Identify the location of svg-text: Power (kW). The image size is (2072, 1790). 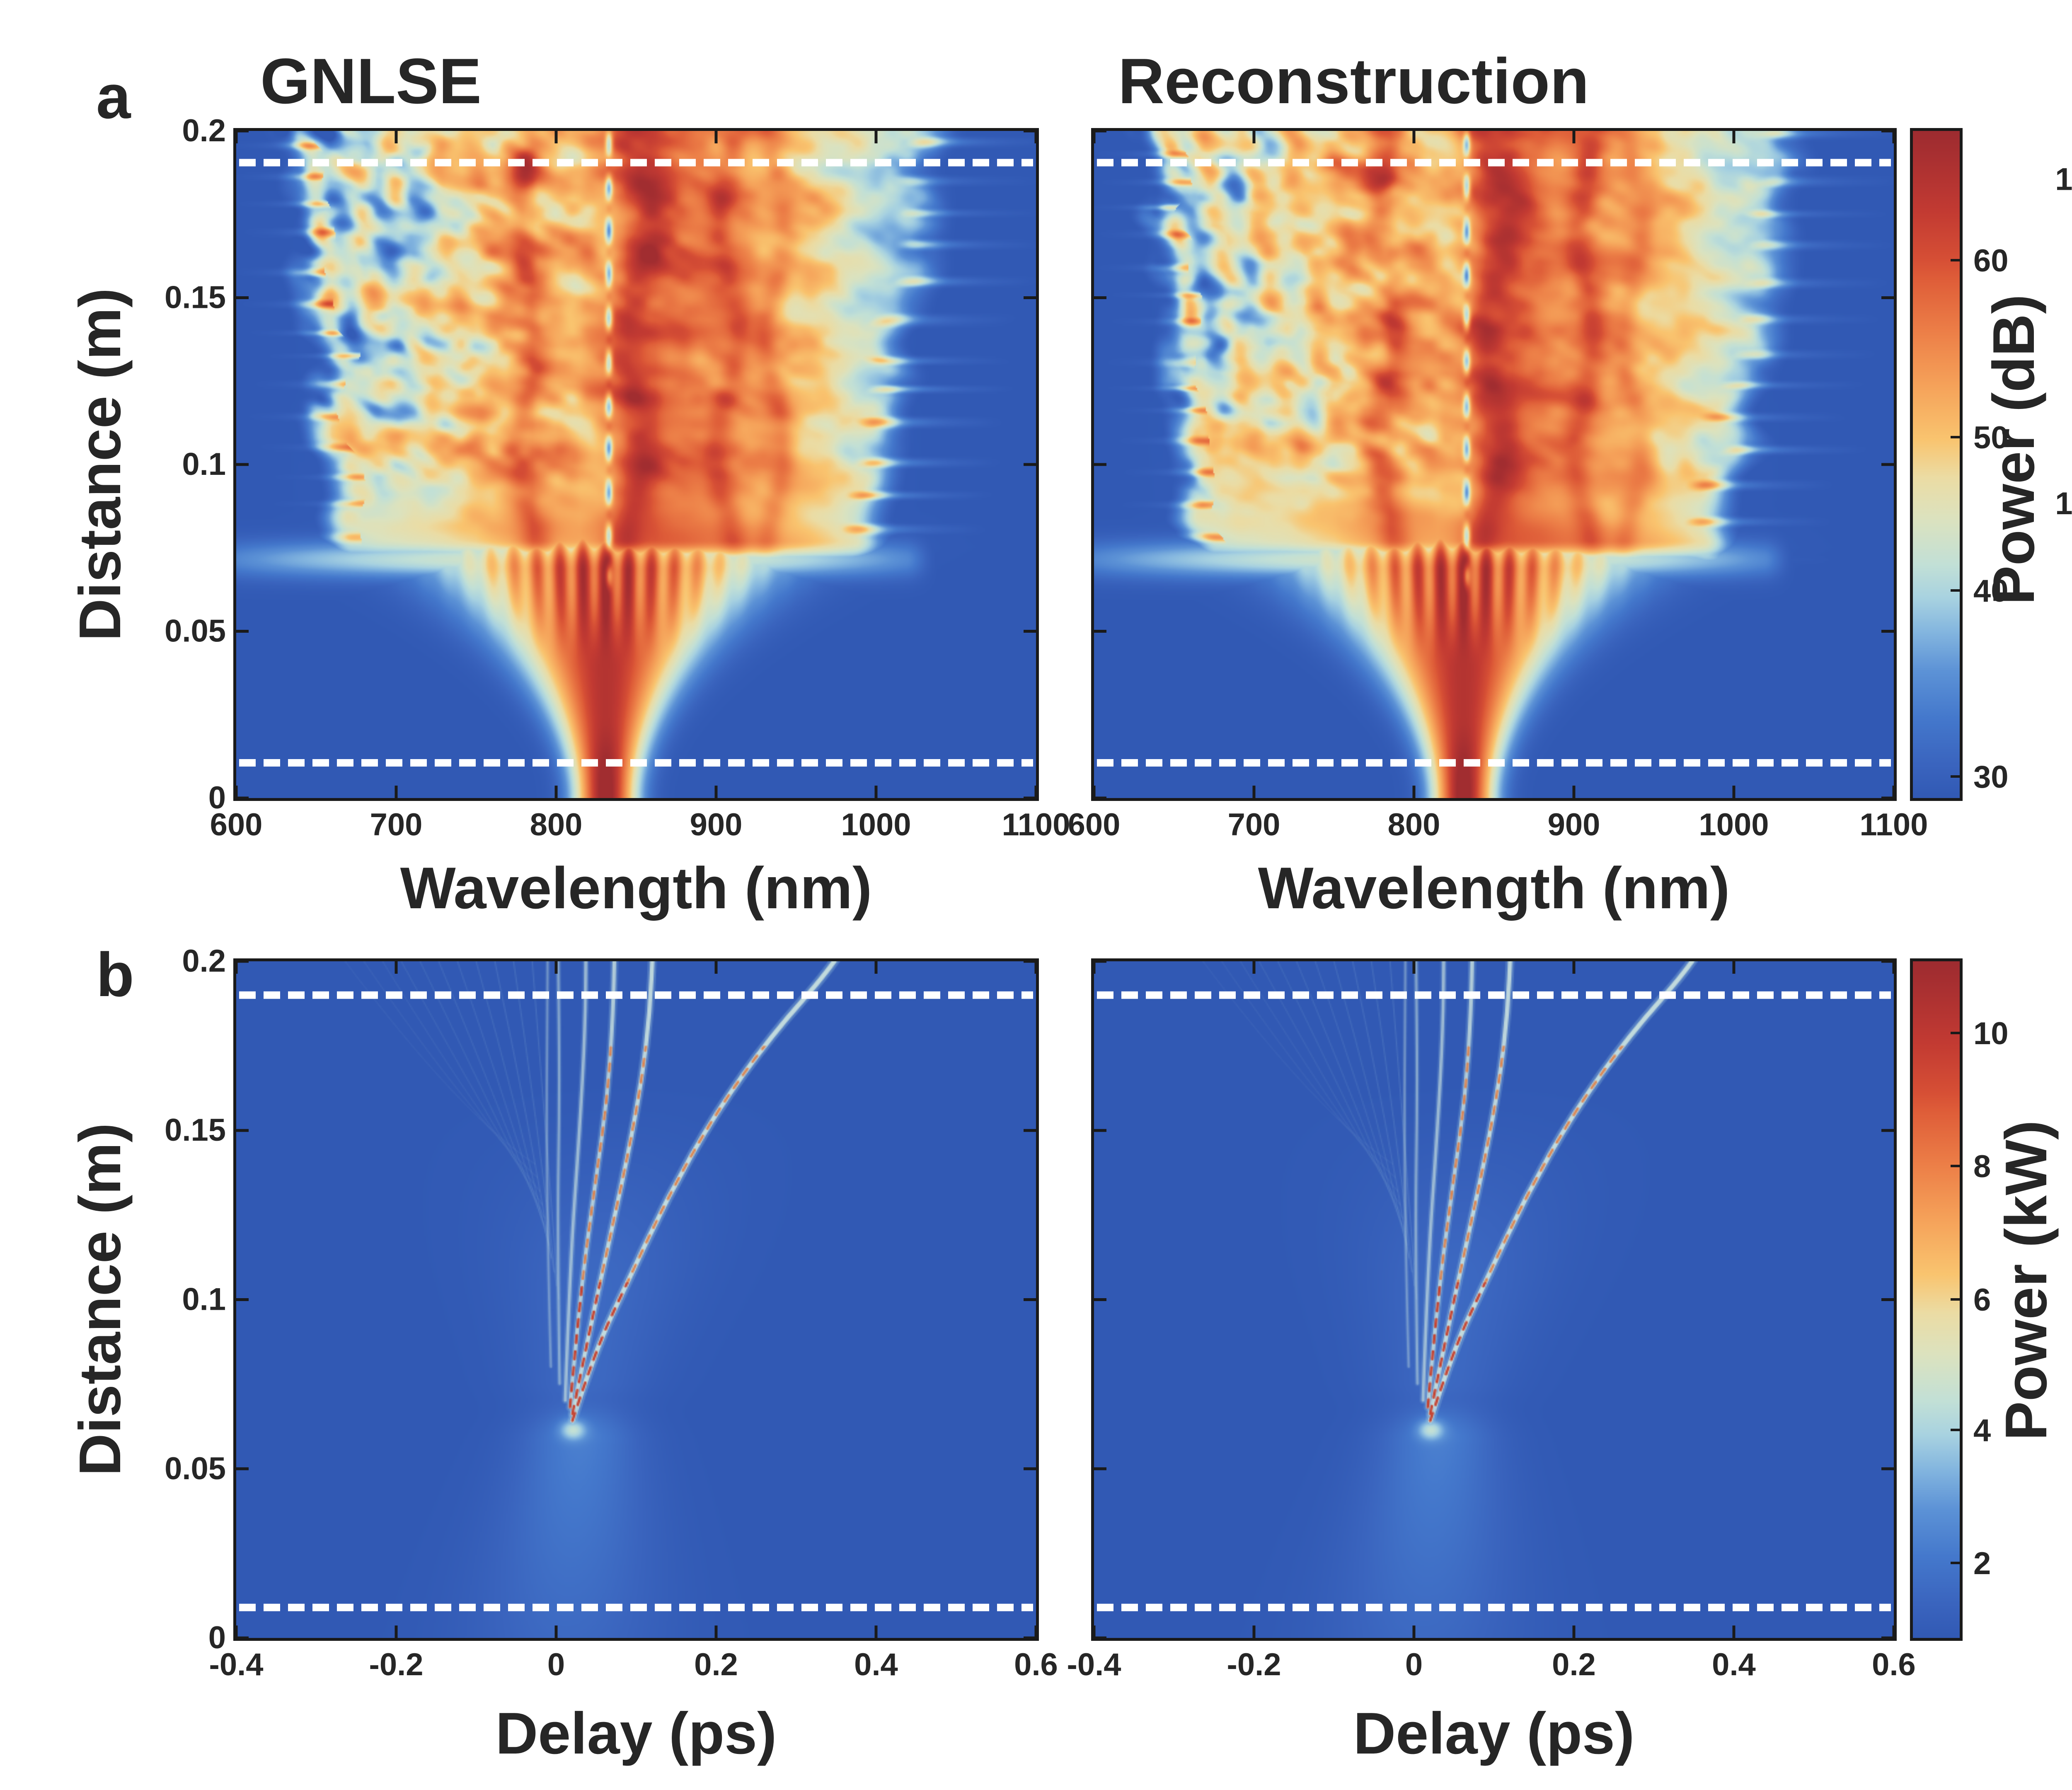
(2026, 1280).